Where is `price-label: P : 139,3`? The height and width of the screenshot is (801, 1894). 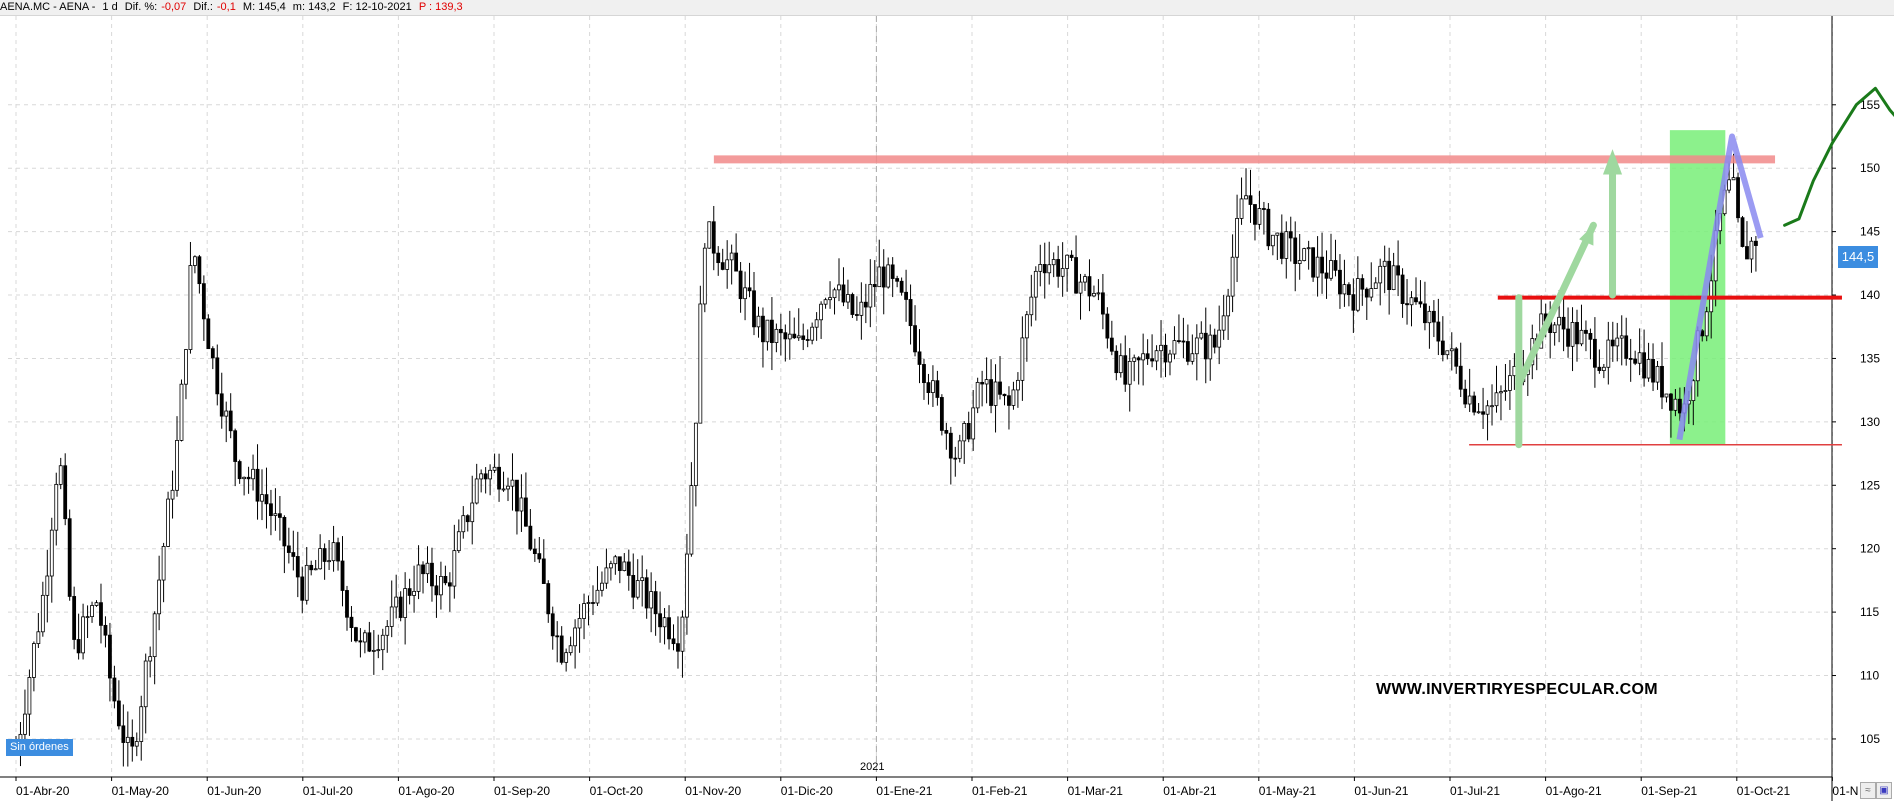 price-label: P : 139,3 is located at coordinates (440, 7).